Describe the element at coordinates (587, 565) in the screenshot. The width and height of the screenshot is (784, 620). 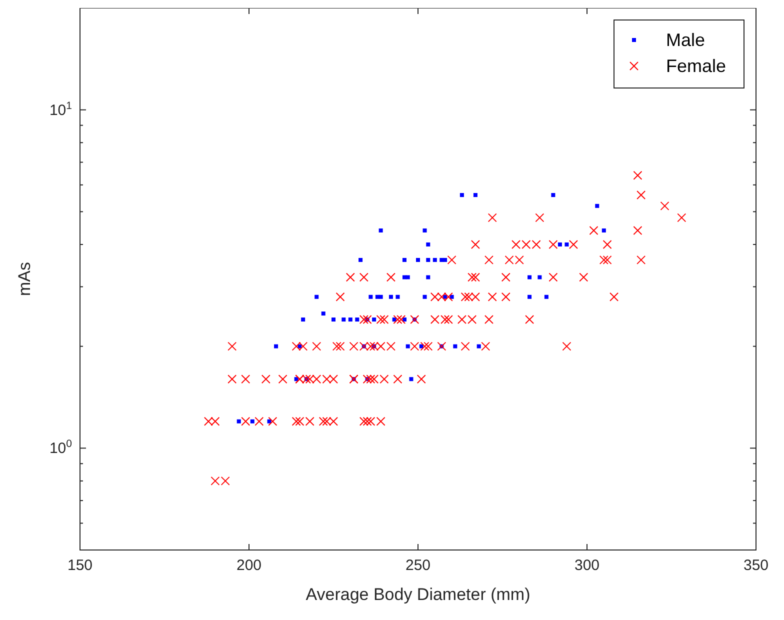
I see `x-tick-label: 300` at that location.